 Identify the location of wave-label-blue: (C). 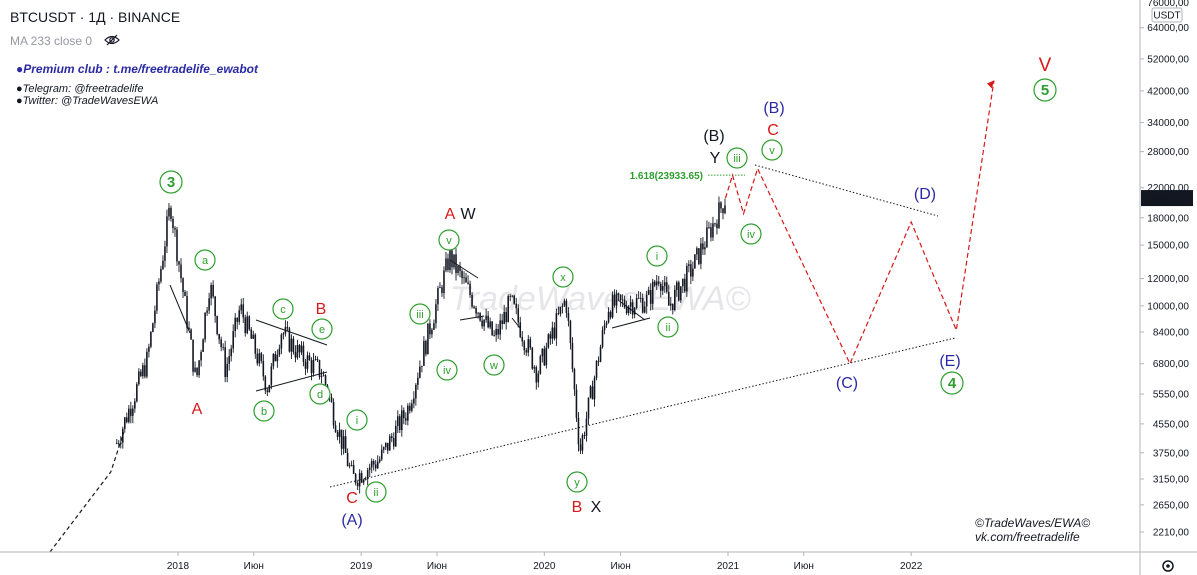
(847, 383).